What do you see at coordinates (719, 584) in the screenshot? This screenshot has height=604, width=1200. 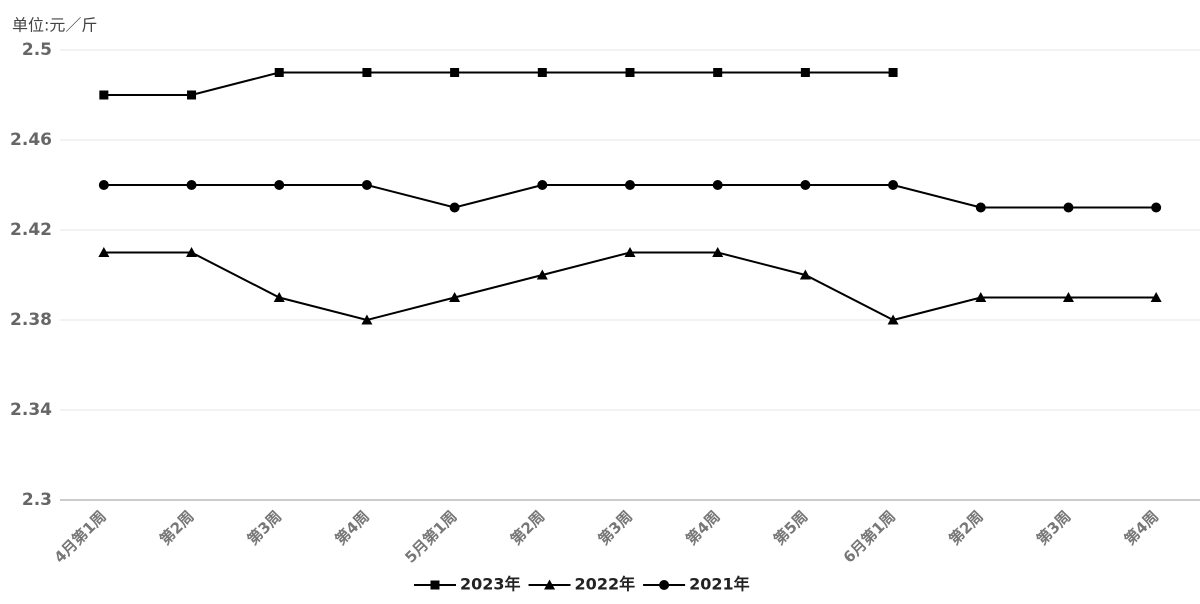 I see `legend-label: 2021年` at bounding box center [719, 584].